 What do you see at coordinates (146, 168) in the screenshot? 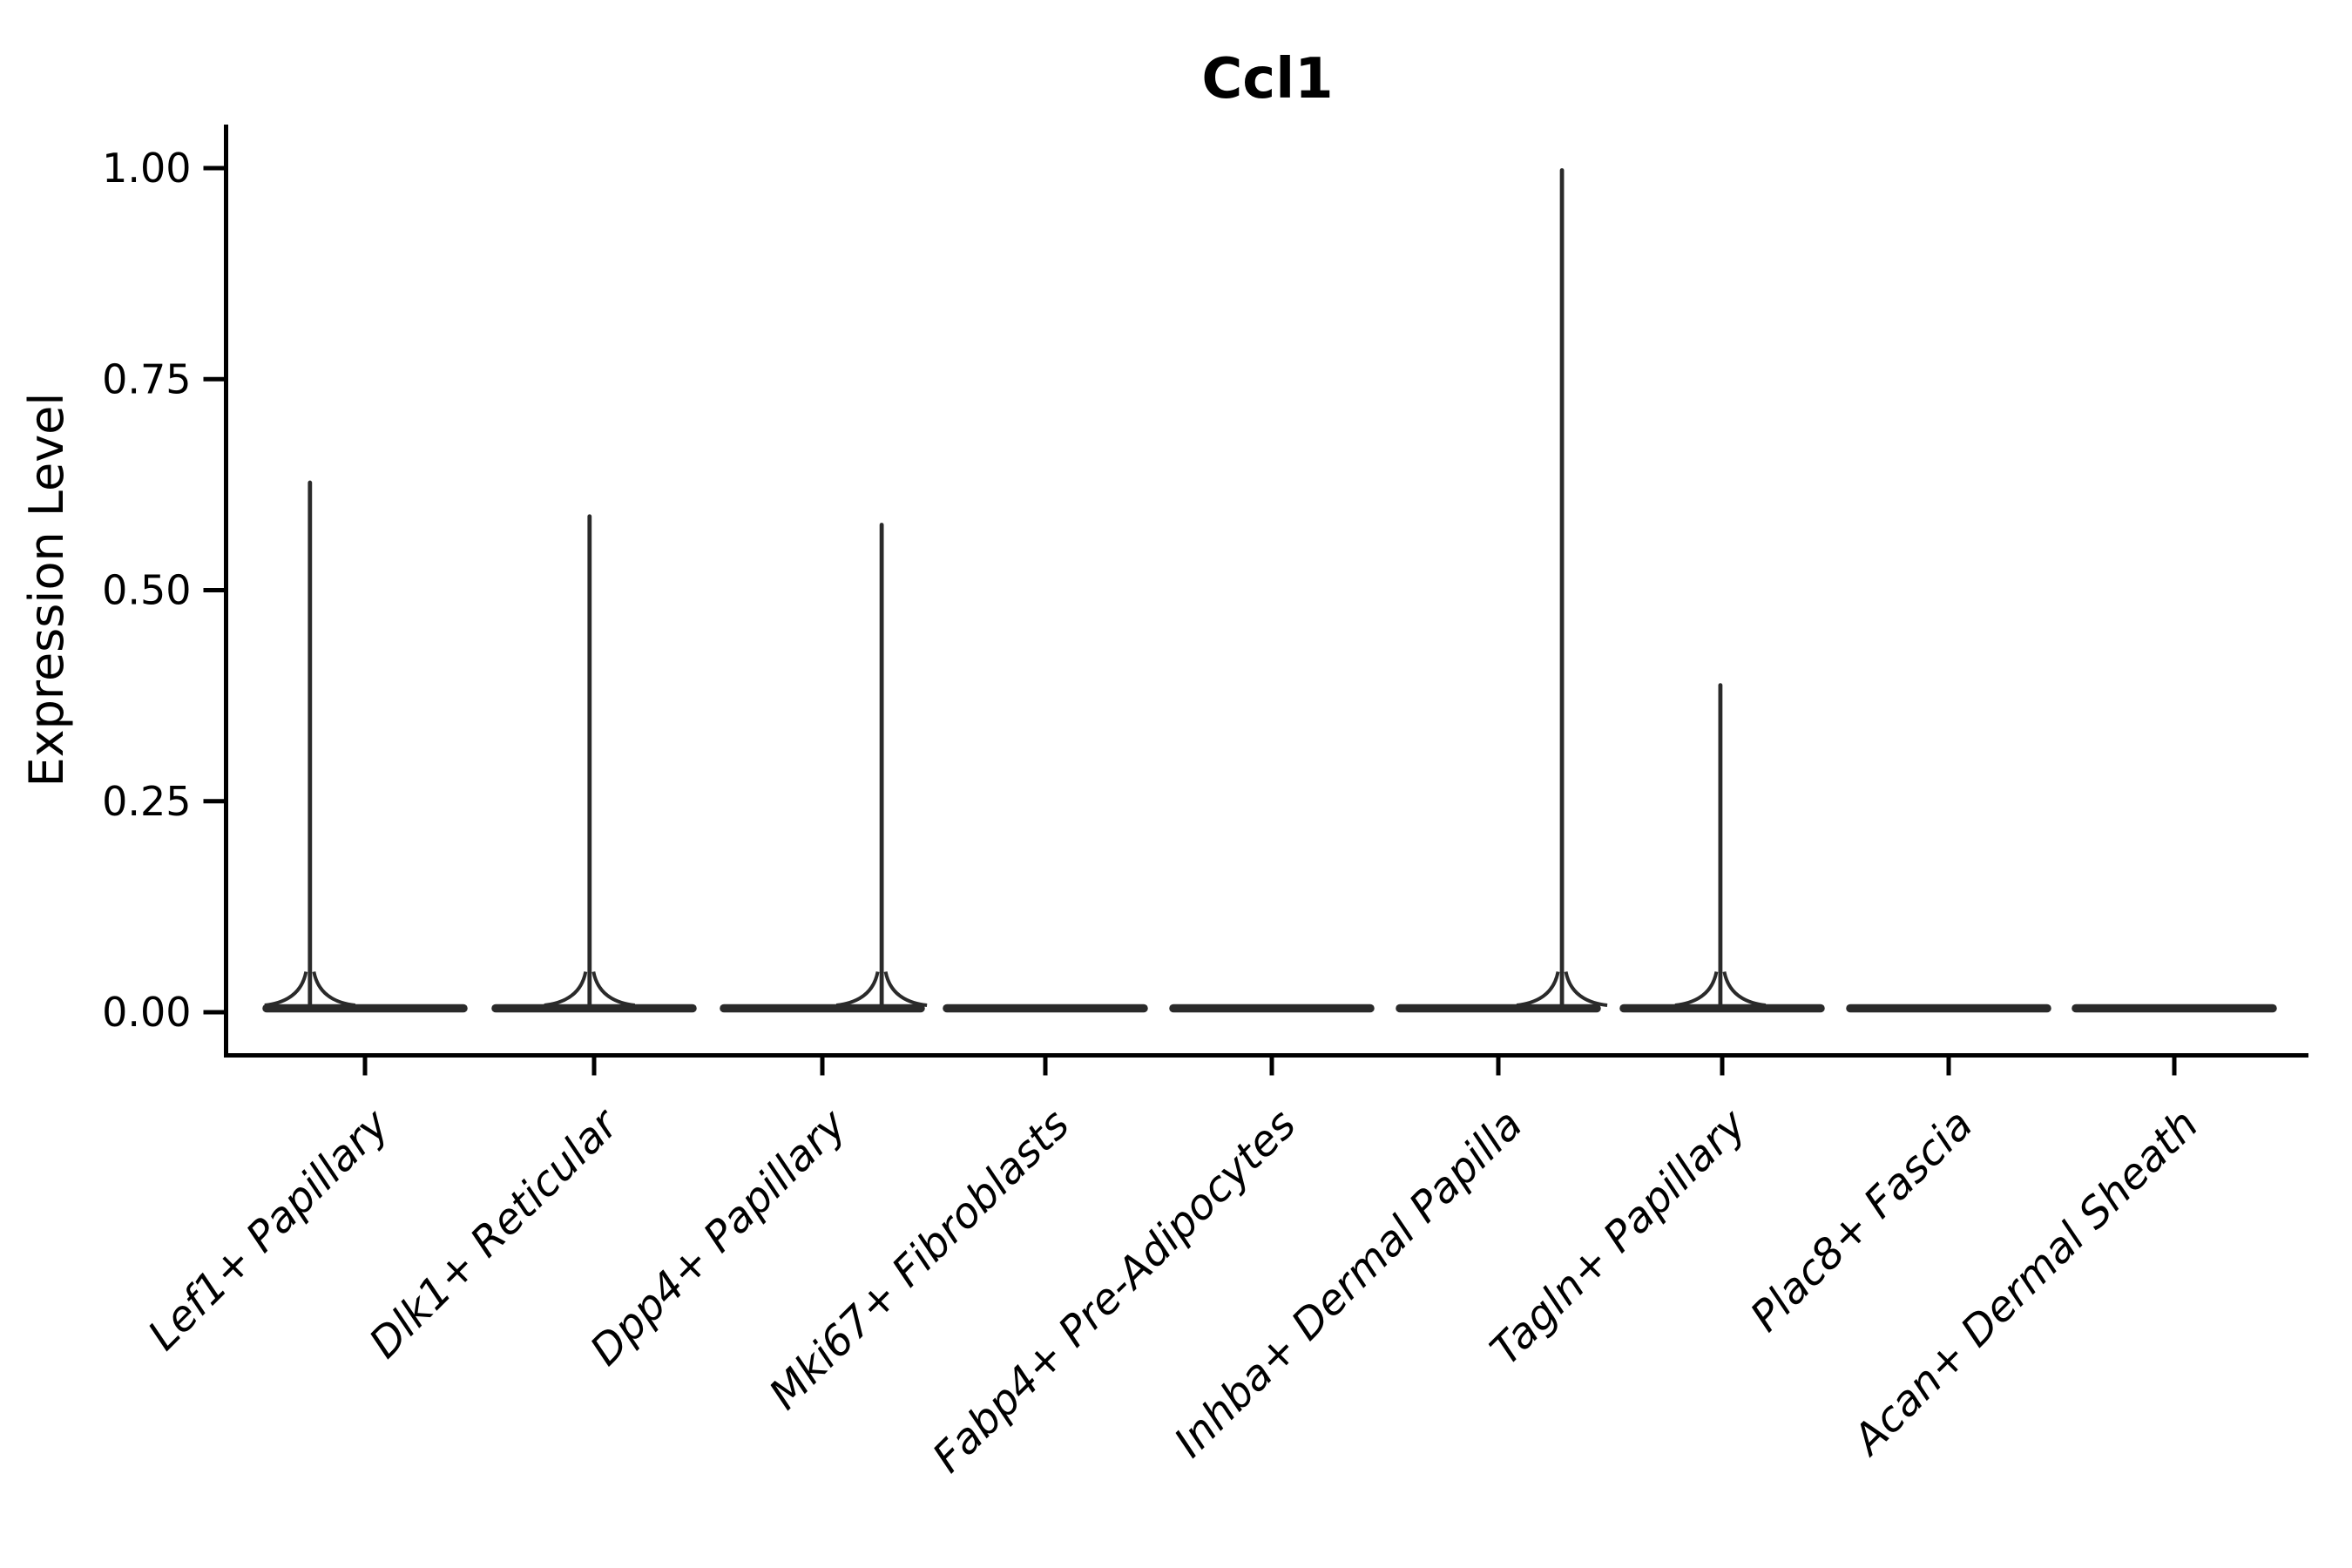
I see `y-tick-label: 1.00` at bounding box center [146, 168].